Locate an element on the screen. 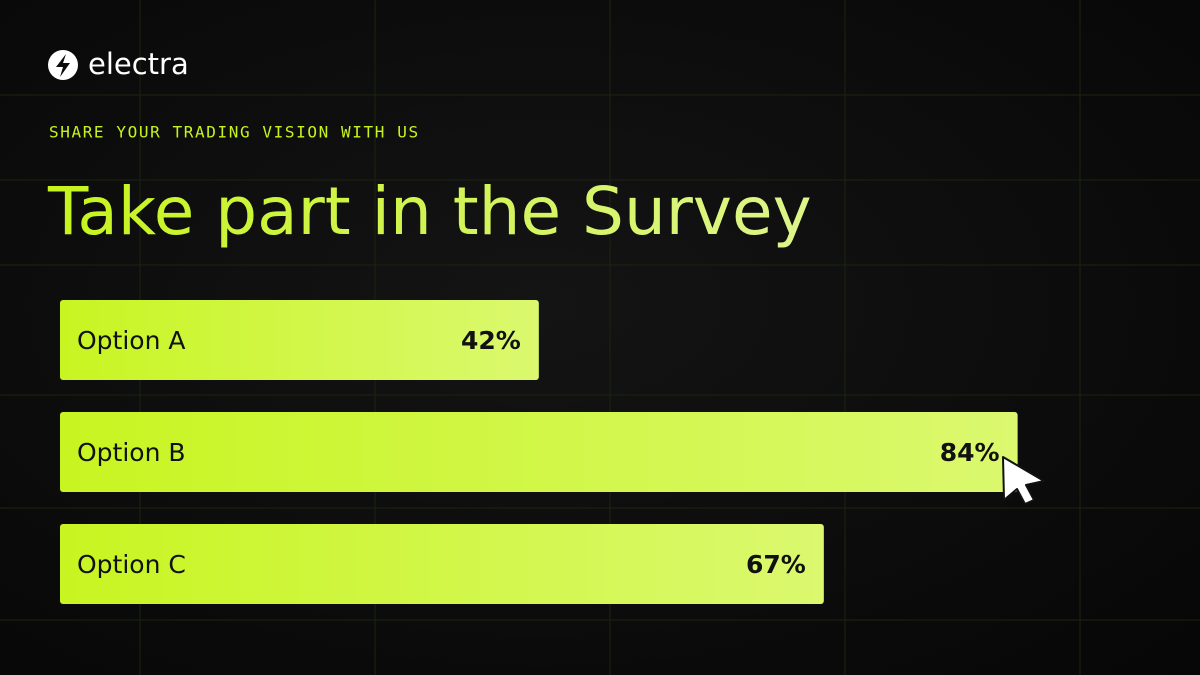 This screenshot has width=1200, height=675. value-label: 42% is located at coordinates (491, 340).